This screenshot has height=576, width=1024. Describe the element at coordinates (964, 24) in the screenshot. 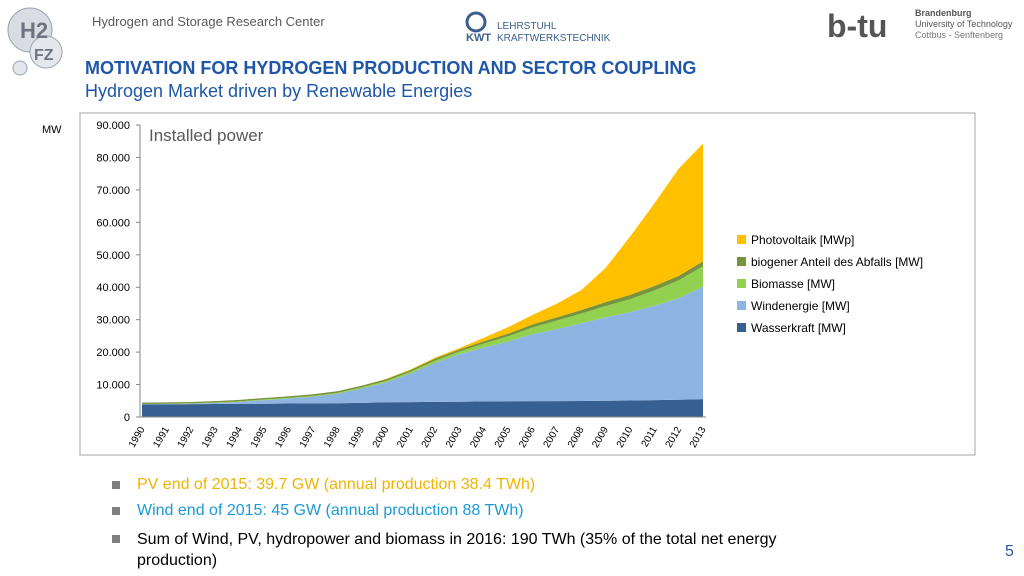

I see `logo-text: University of Technology` at that location.